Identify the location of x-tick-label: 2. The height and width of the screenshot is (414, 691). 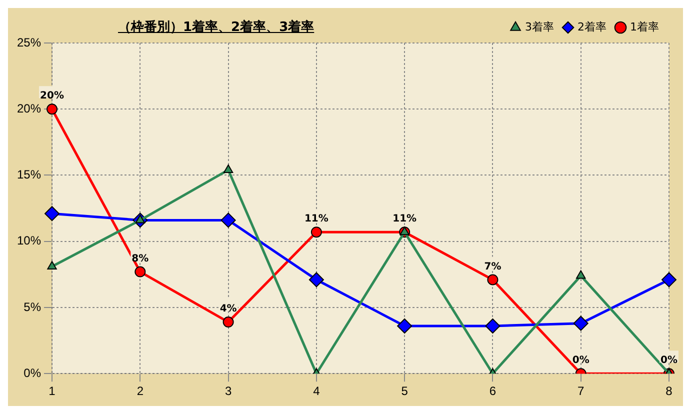
(140, 391).